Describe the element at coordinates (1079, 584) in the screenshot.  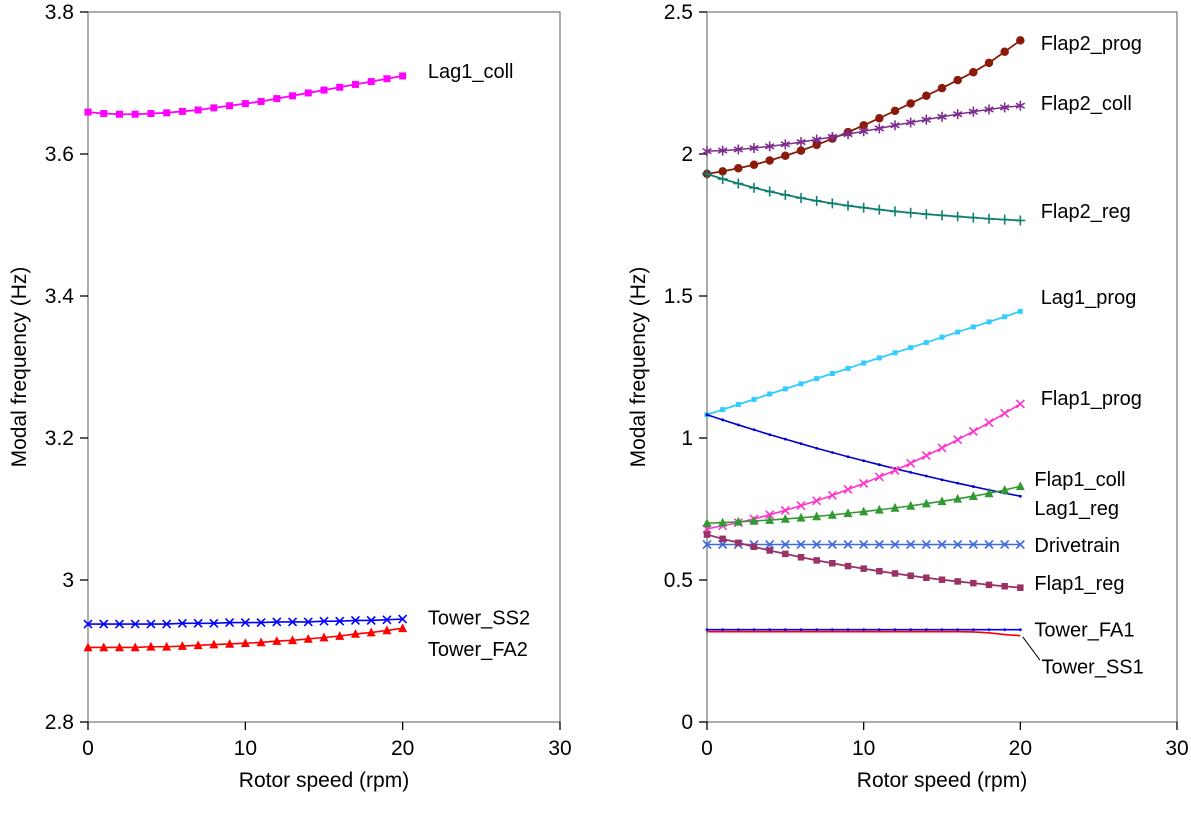
I see `series-label-Flap1_reg: Flap1_reg` at that location.